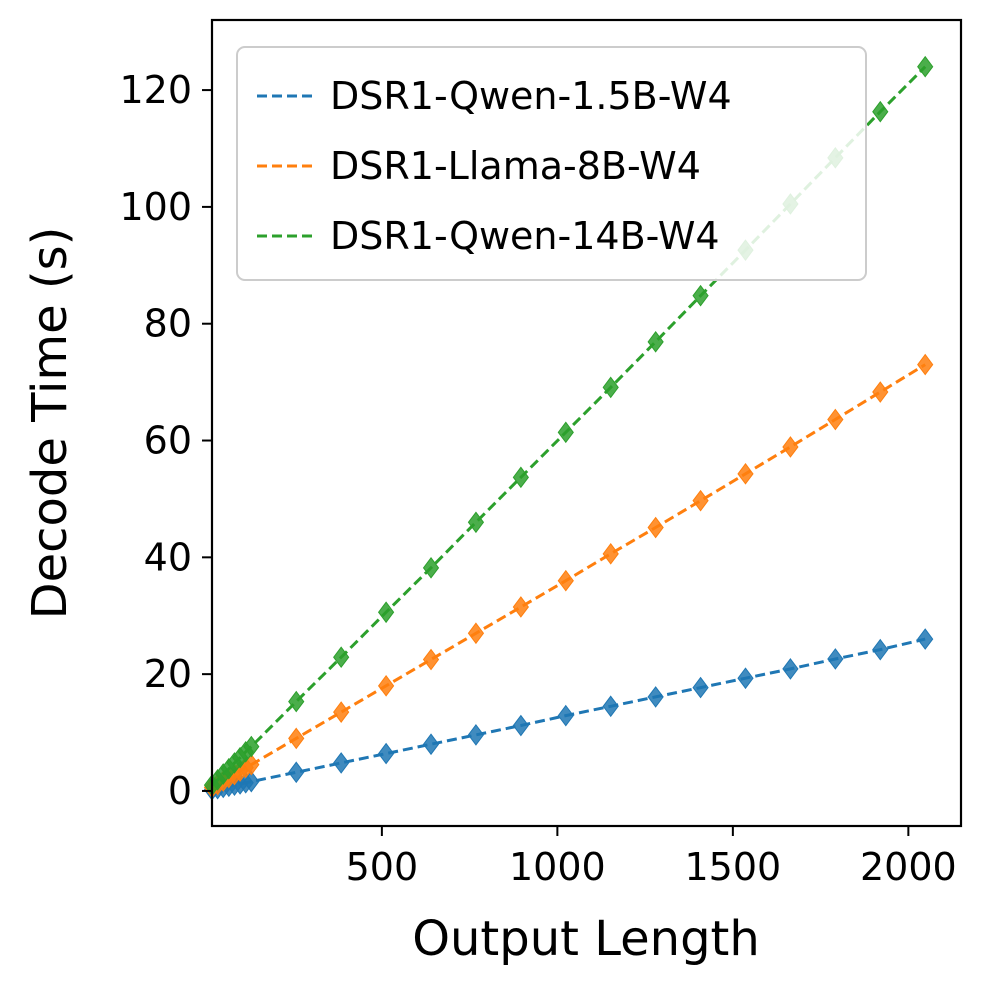  Describe the element at coordinates (155, 90) in the screenshot. I see `y-tick-label: 120` at that location.